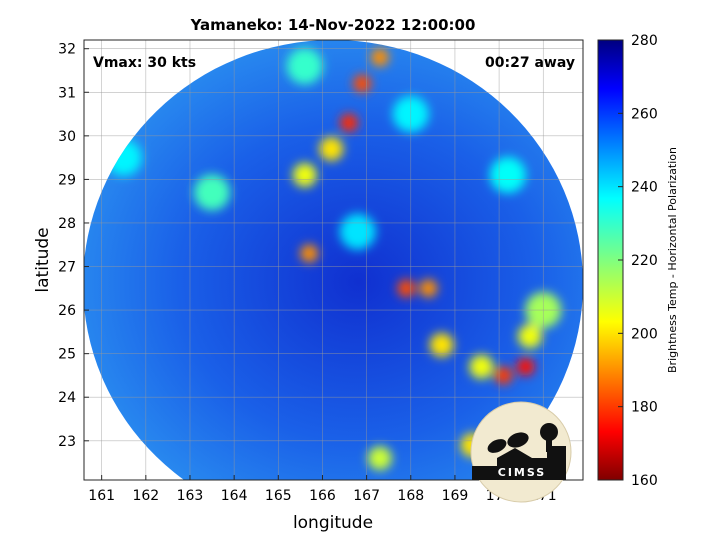 The width and height of the screenshot is (720, 540). What do you see at coordinates (67, 268) in the screenshot?
I see `y-tick-label: 27` at bounding box center [67, 268].